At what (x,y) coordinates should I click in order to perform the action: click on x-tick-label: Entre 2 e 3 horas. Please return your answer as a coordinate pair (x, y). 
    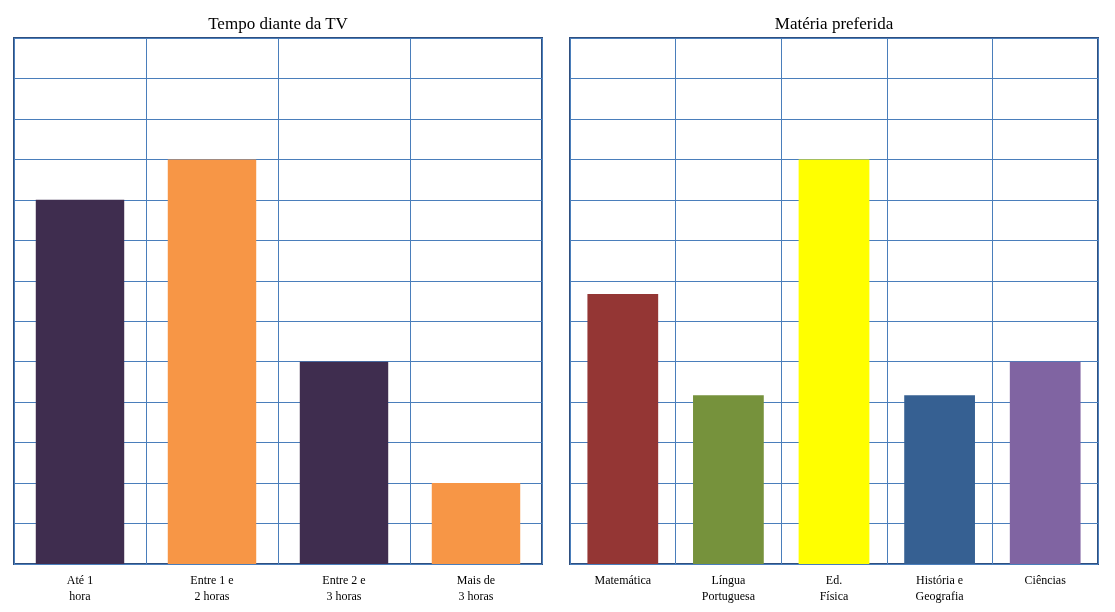
    Looking at the image, I should click on (344, 588).